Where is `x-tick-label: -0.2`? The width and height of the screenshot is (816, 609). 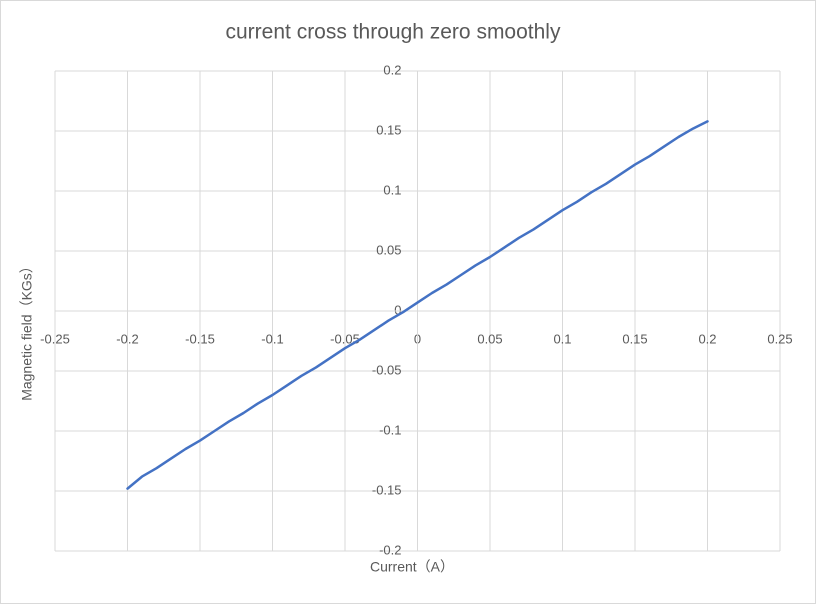 x-tick-label: -0.2 is located at coordinates (127, 338).